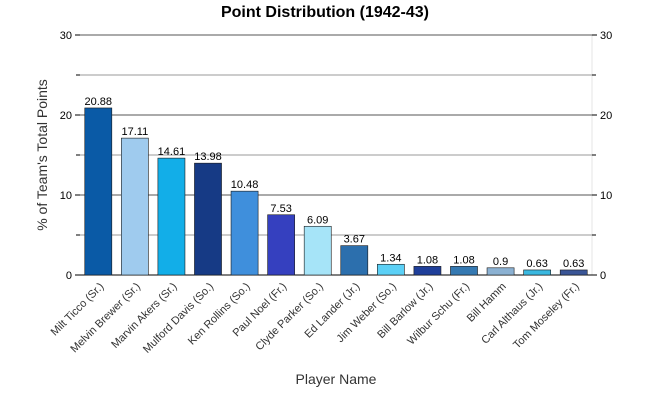 The width and height of the screenshot is (650, 416). What do you see at coordinates (289, 317) in the screenshot?
I see `x-tick-label: Clyde Parker (So.)` at bounding box center [289, 317].